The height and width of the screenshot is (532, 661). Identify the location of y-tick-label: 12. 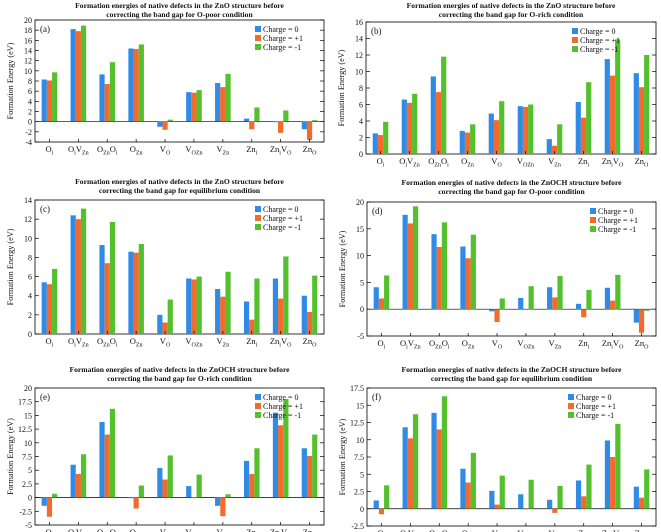
(28, 219).